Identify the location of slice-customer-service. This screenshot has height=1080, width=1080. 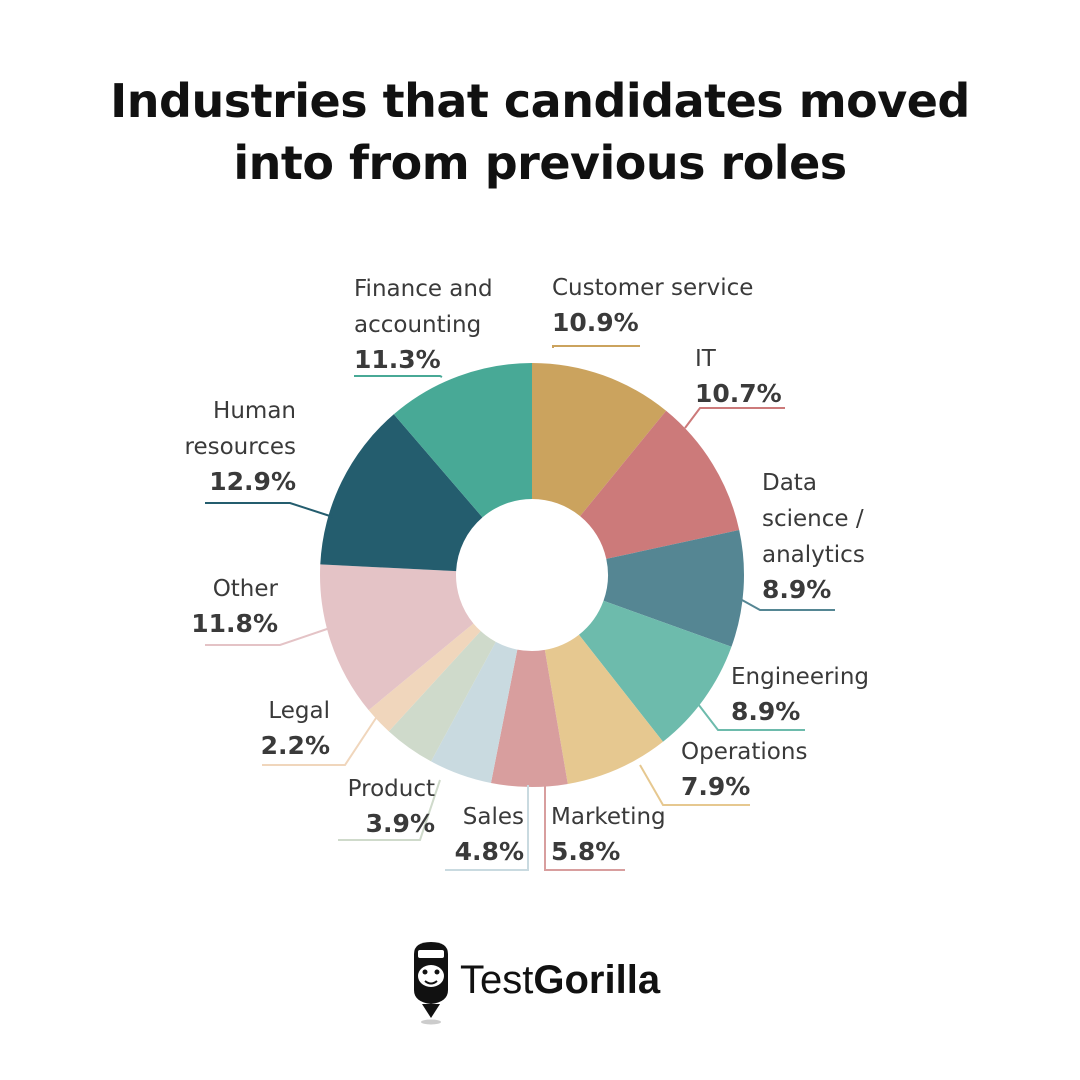
(599, 440).